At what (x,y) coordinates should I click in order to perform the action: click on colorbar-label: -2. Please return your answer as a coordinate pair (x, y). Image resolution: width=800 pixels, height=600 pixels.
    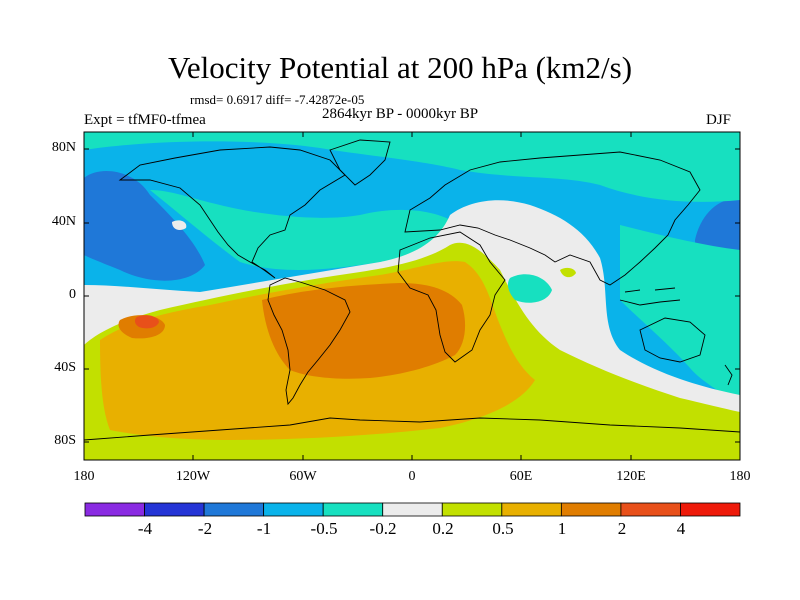
    Looking at the image, I should click on (205, 528).